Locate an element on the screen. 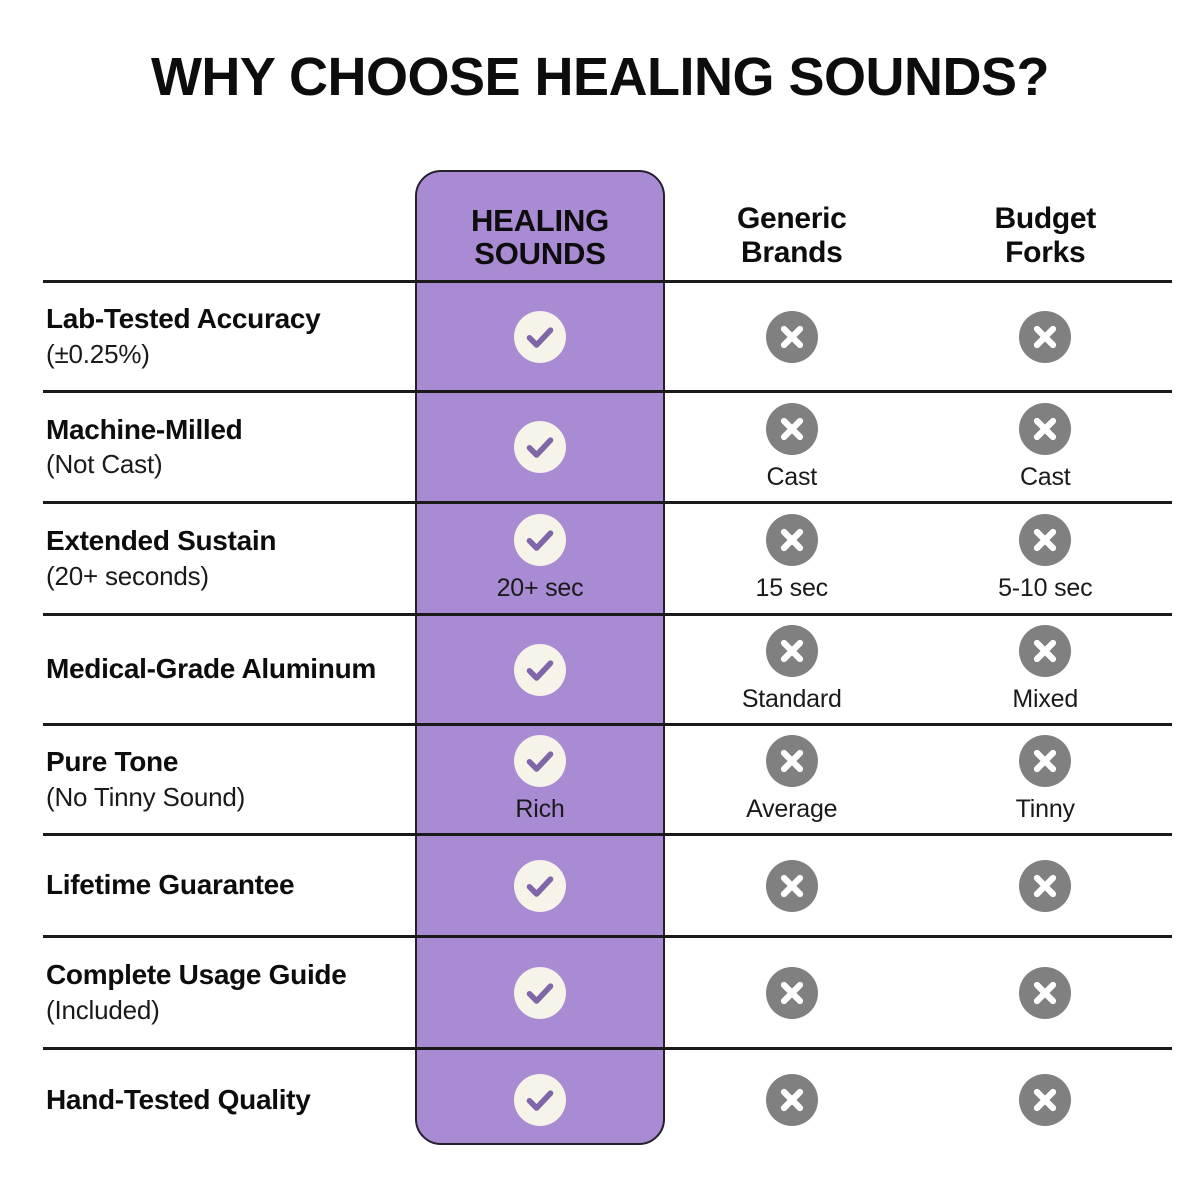  budget-cell: 5-10 sec is located at coordinates (1046, 558).